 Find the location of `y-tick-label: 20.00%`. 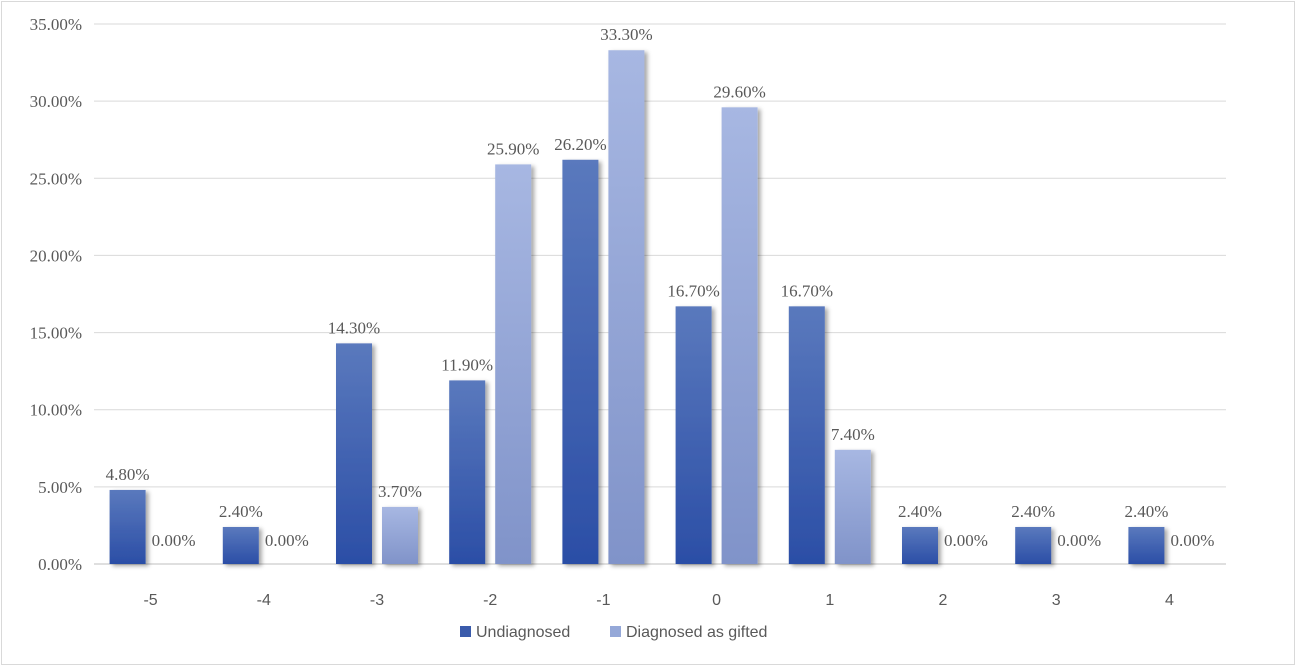

y-tick-label: 20.00% is located at coordinates (56, 255).